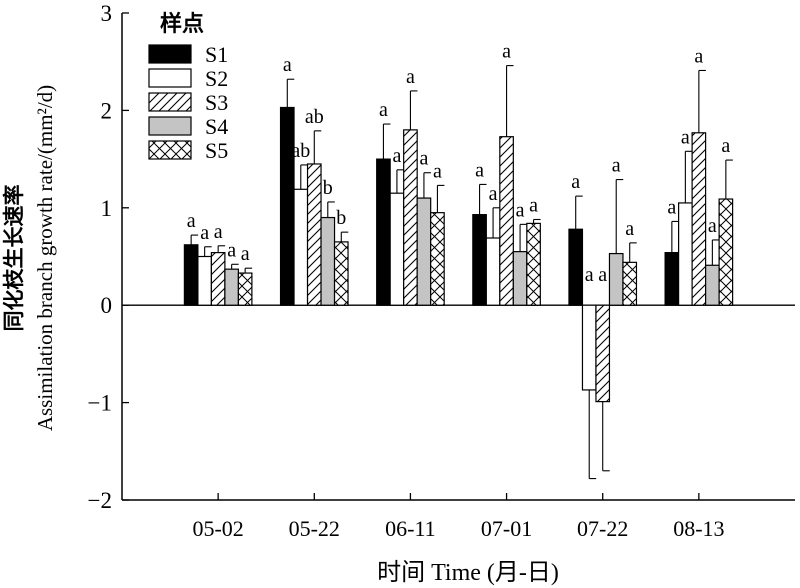  Describe the element at coordinates (107, 110) in the screenshot. I see `y-tick-label: 2` at that location.